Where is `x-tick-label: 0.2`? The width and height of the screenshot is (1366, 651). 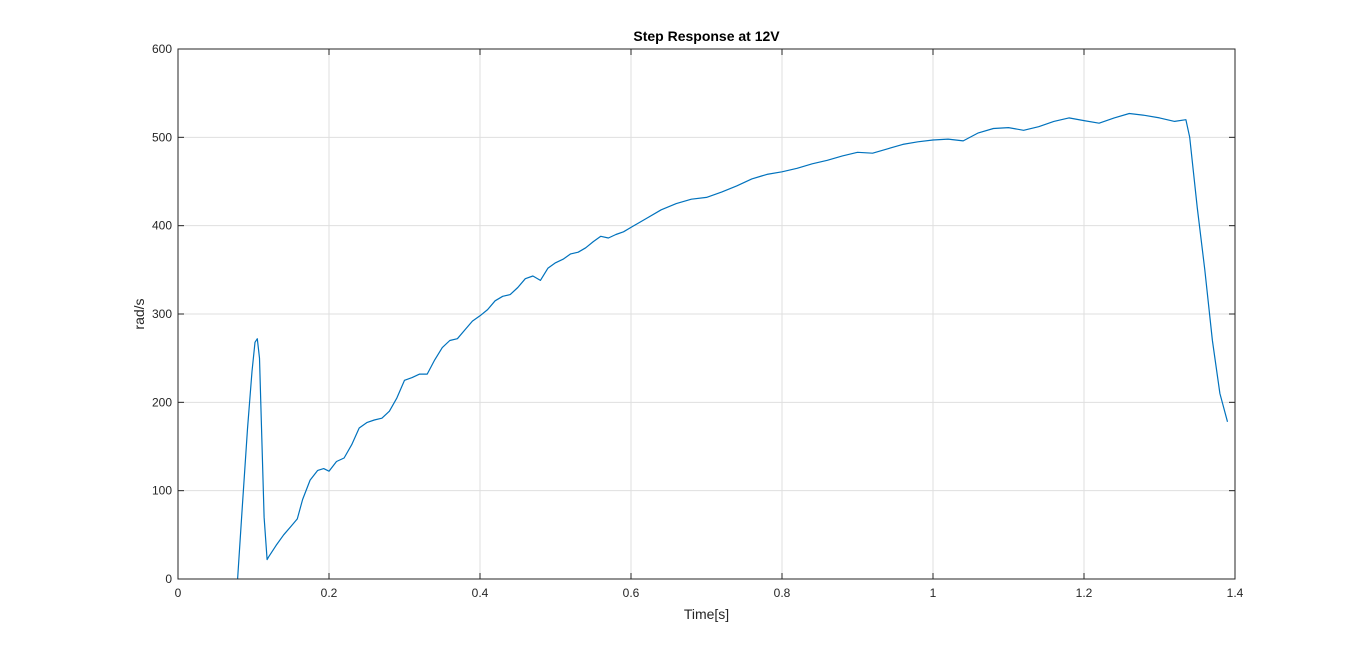
x-tick-label: 0.2 is located at coordinates (329, 593).